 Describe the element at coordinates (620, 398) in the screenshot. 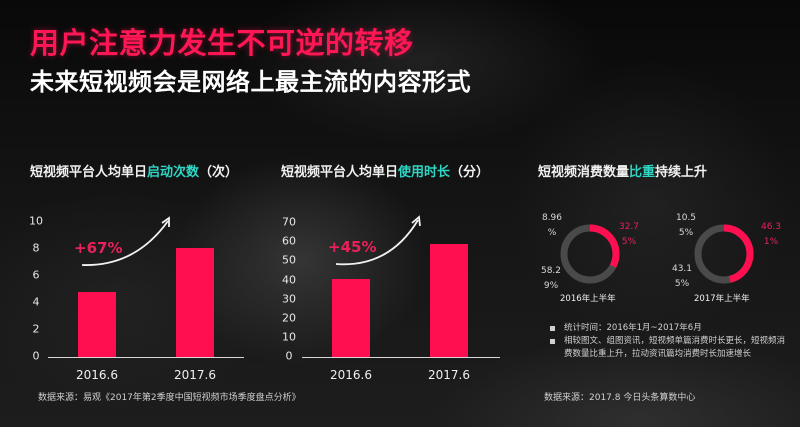

I see `data-source: 数据来源：2017.8 今日头条算数中心` at that location.